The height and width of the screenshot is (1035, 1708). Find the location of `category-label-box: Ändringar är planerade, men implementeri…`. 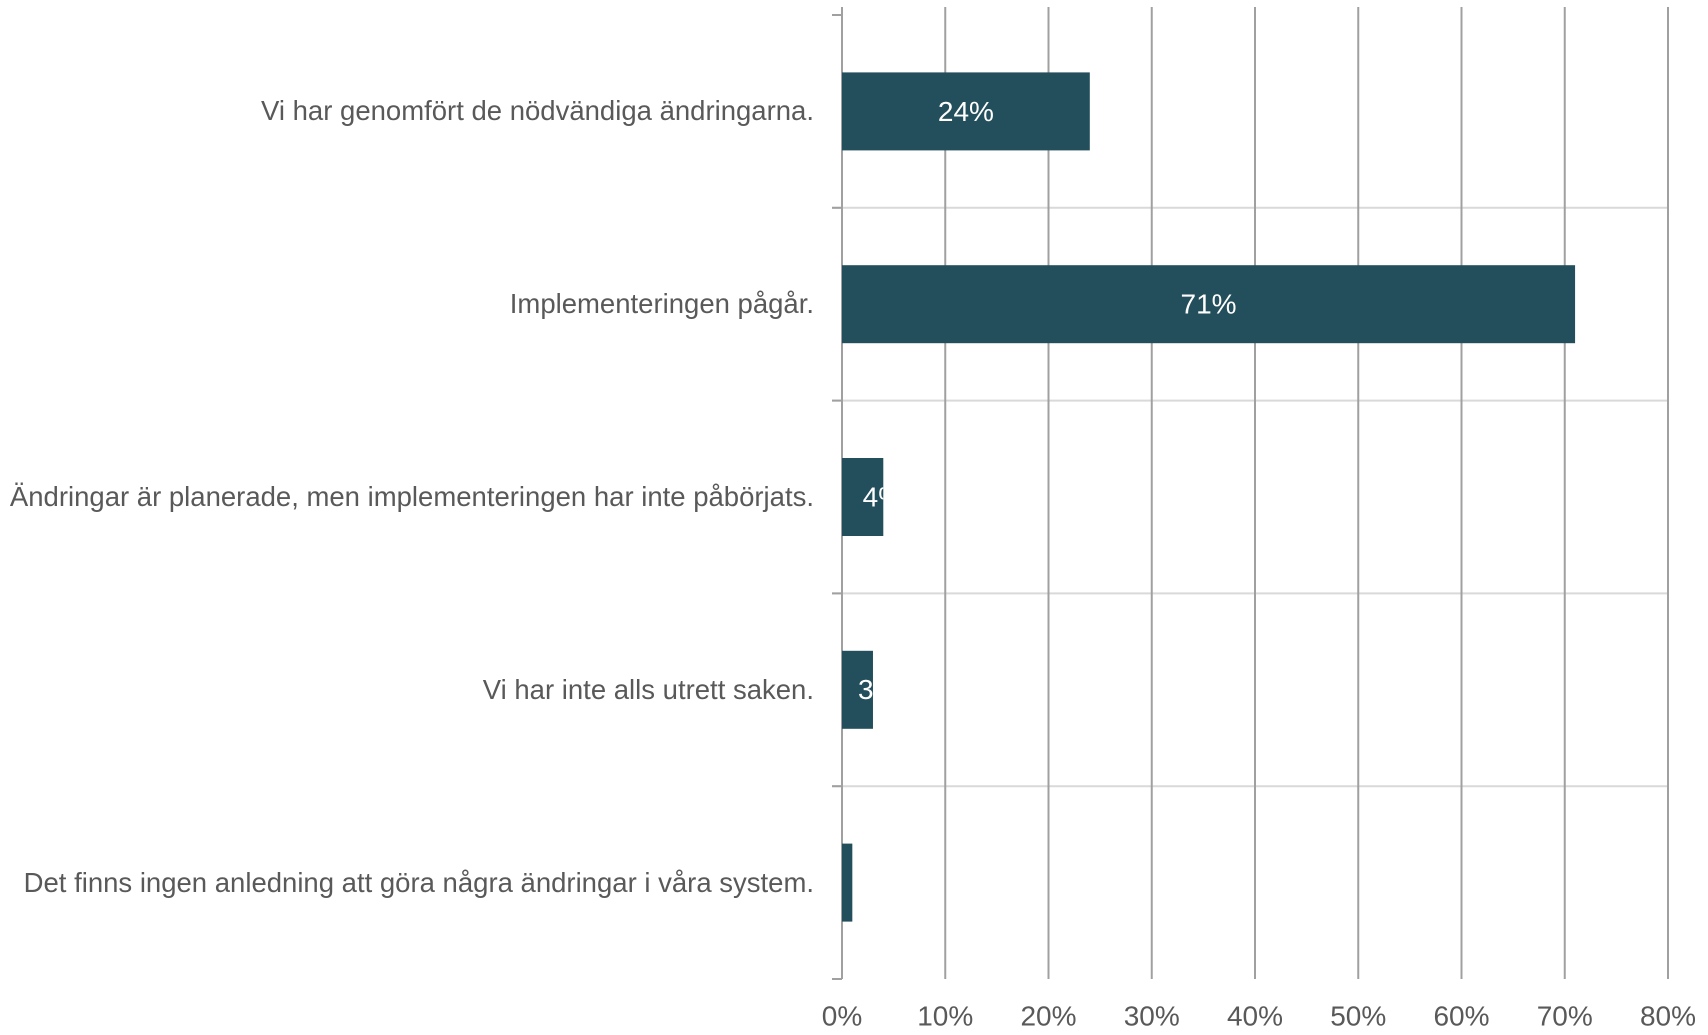

category-label-box: Ändringar är planerade, men implementeri… is located at coordinates (407, 497).